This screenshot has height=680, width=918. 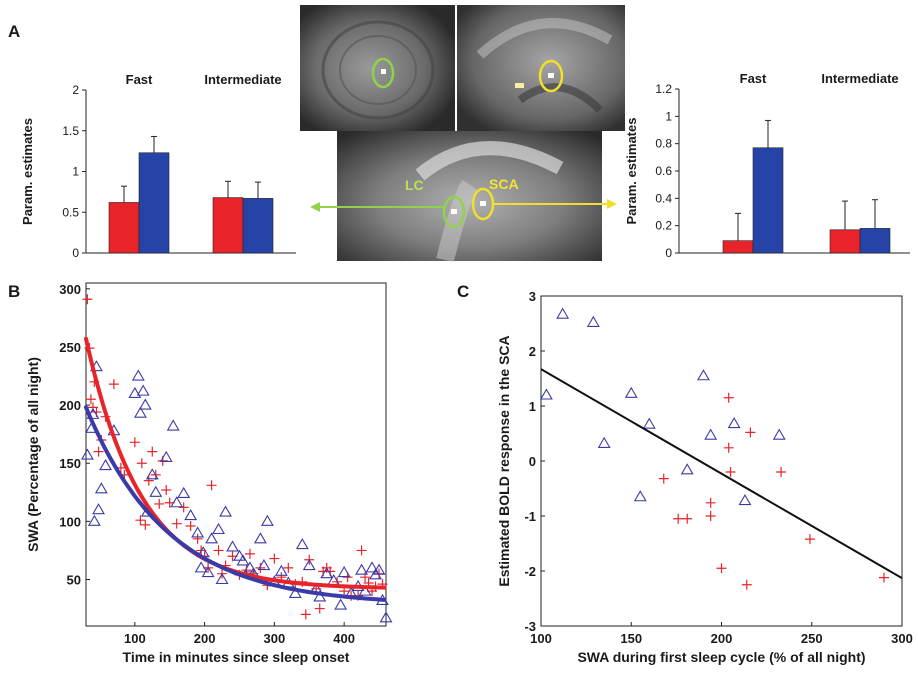 I want to click on sca-label: SCA, so click(x=504, y=184).